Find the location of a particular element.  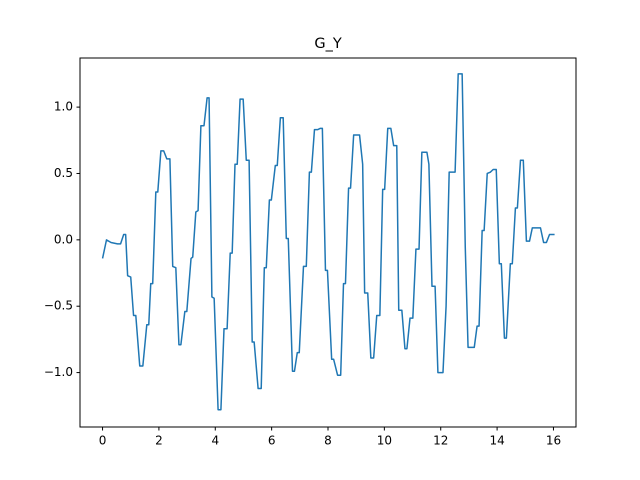

x-tick-label: 14 is located at coordinates (496, 441).